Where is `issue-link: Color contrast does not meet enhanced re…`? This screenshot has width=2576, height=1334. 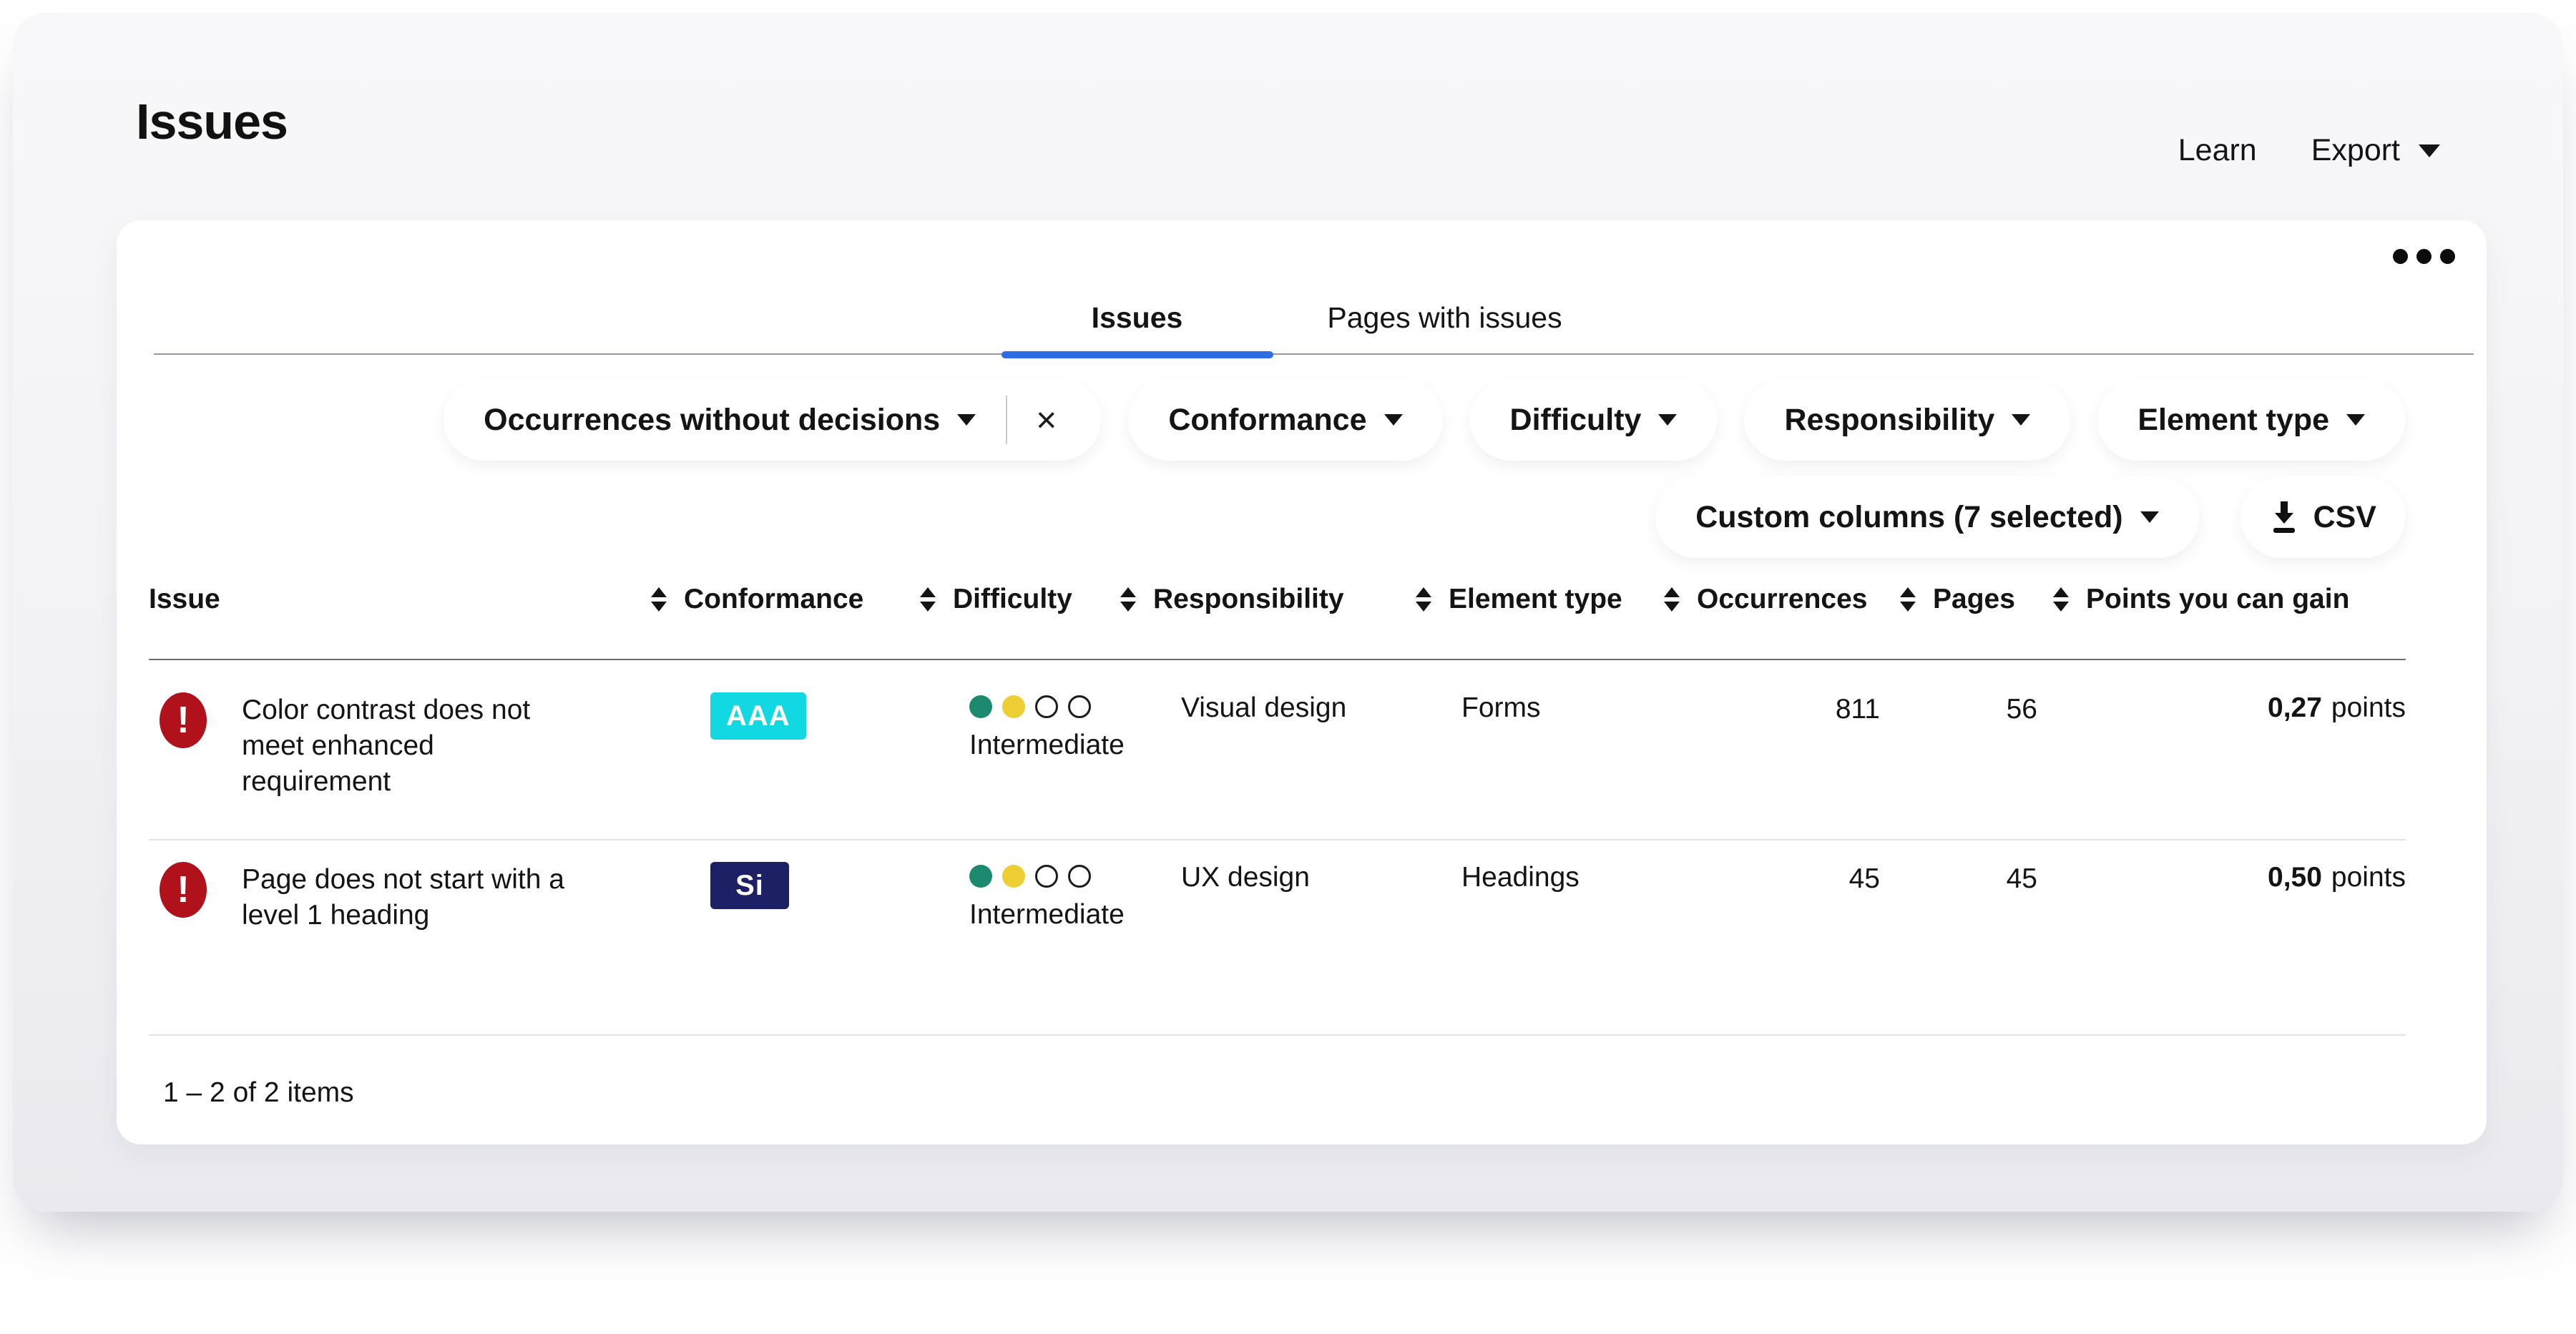 issue-link: Color contrast does not meet enhanced re… is located at coordinates (387, 746).